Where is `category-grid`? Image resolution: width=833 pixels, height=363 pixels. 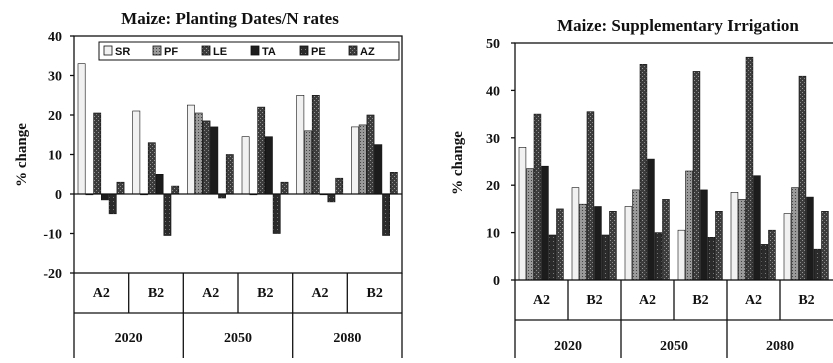
category-grid is located at coordinates (673, 319).